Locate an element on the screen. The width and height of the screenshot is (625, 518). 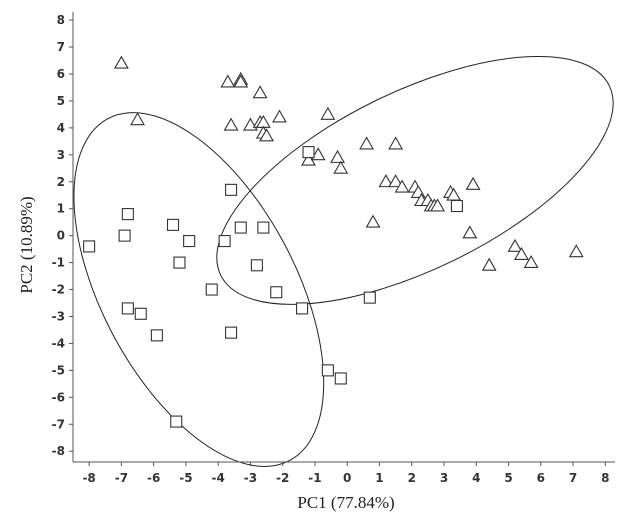
y-tick-label: -1 is located at coordinates (58, 263).